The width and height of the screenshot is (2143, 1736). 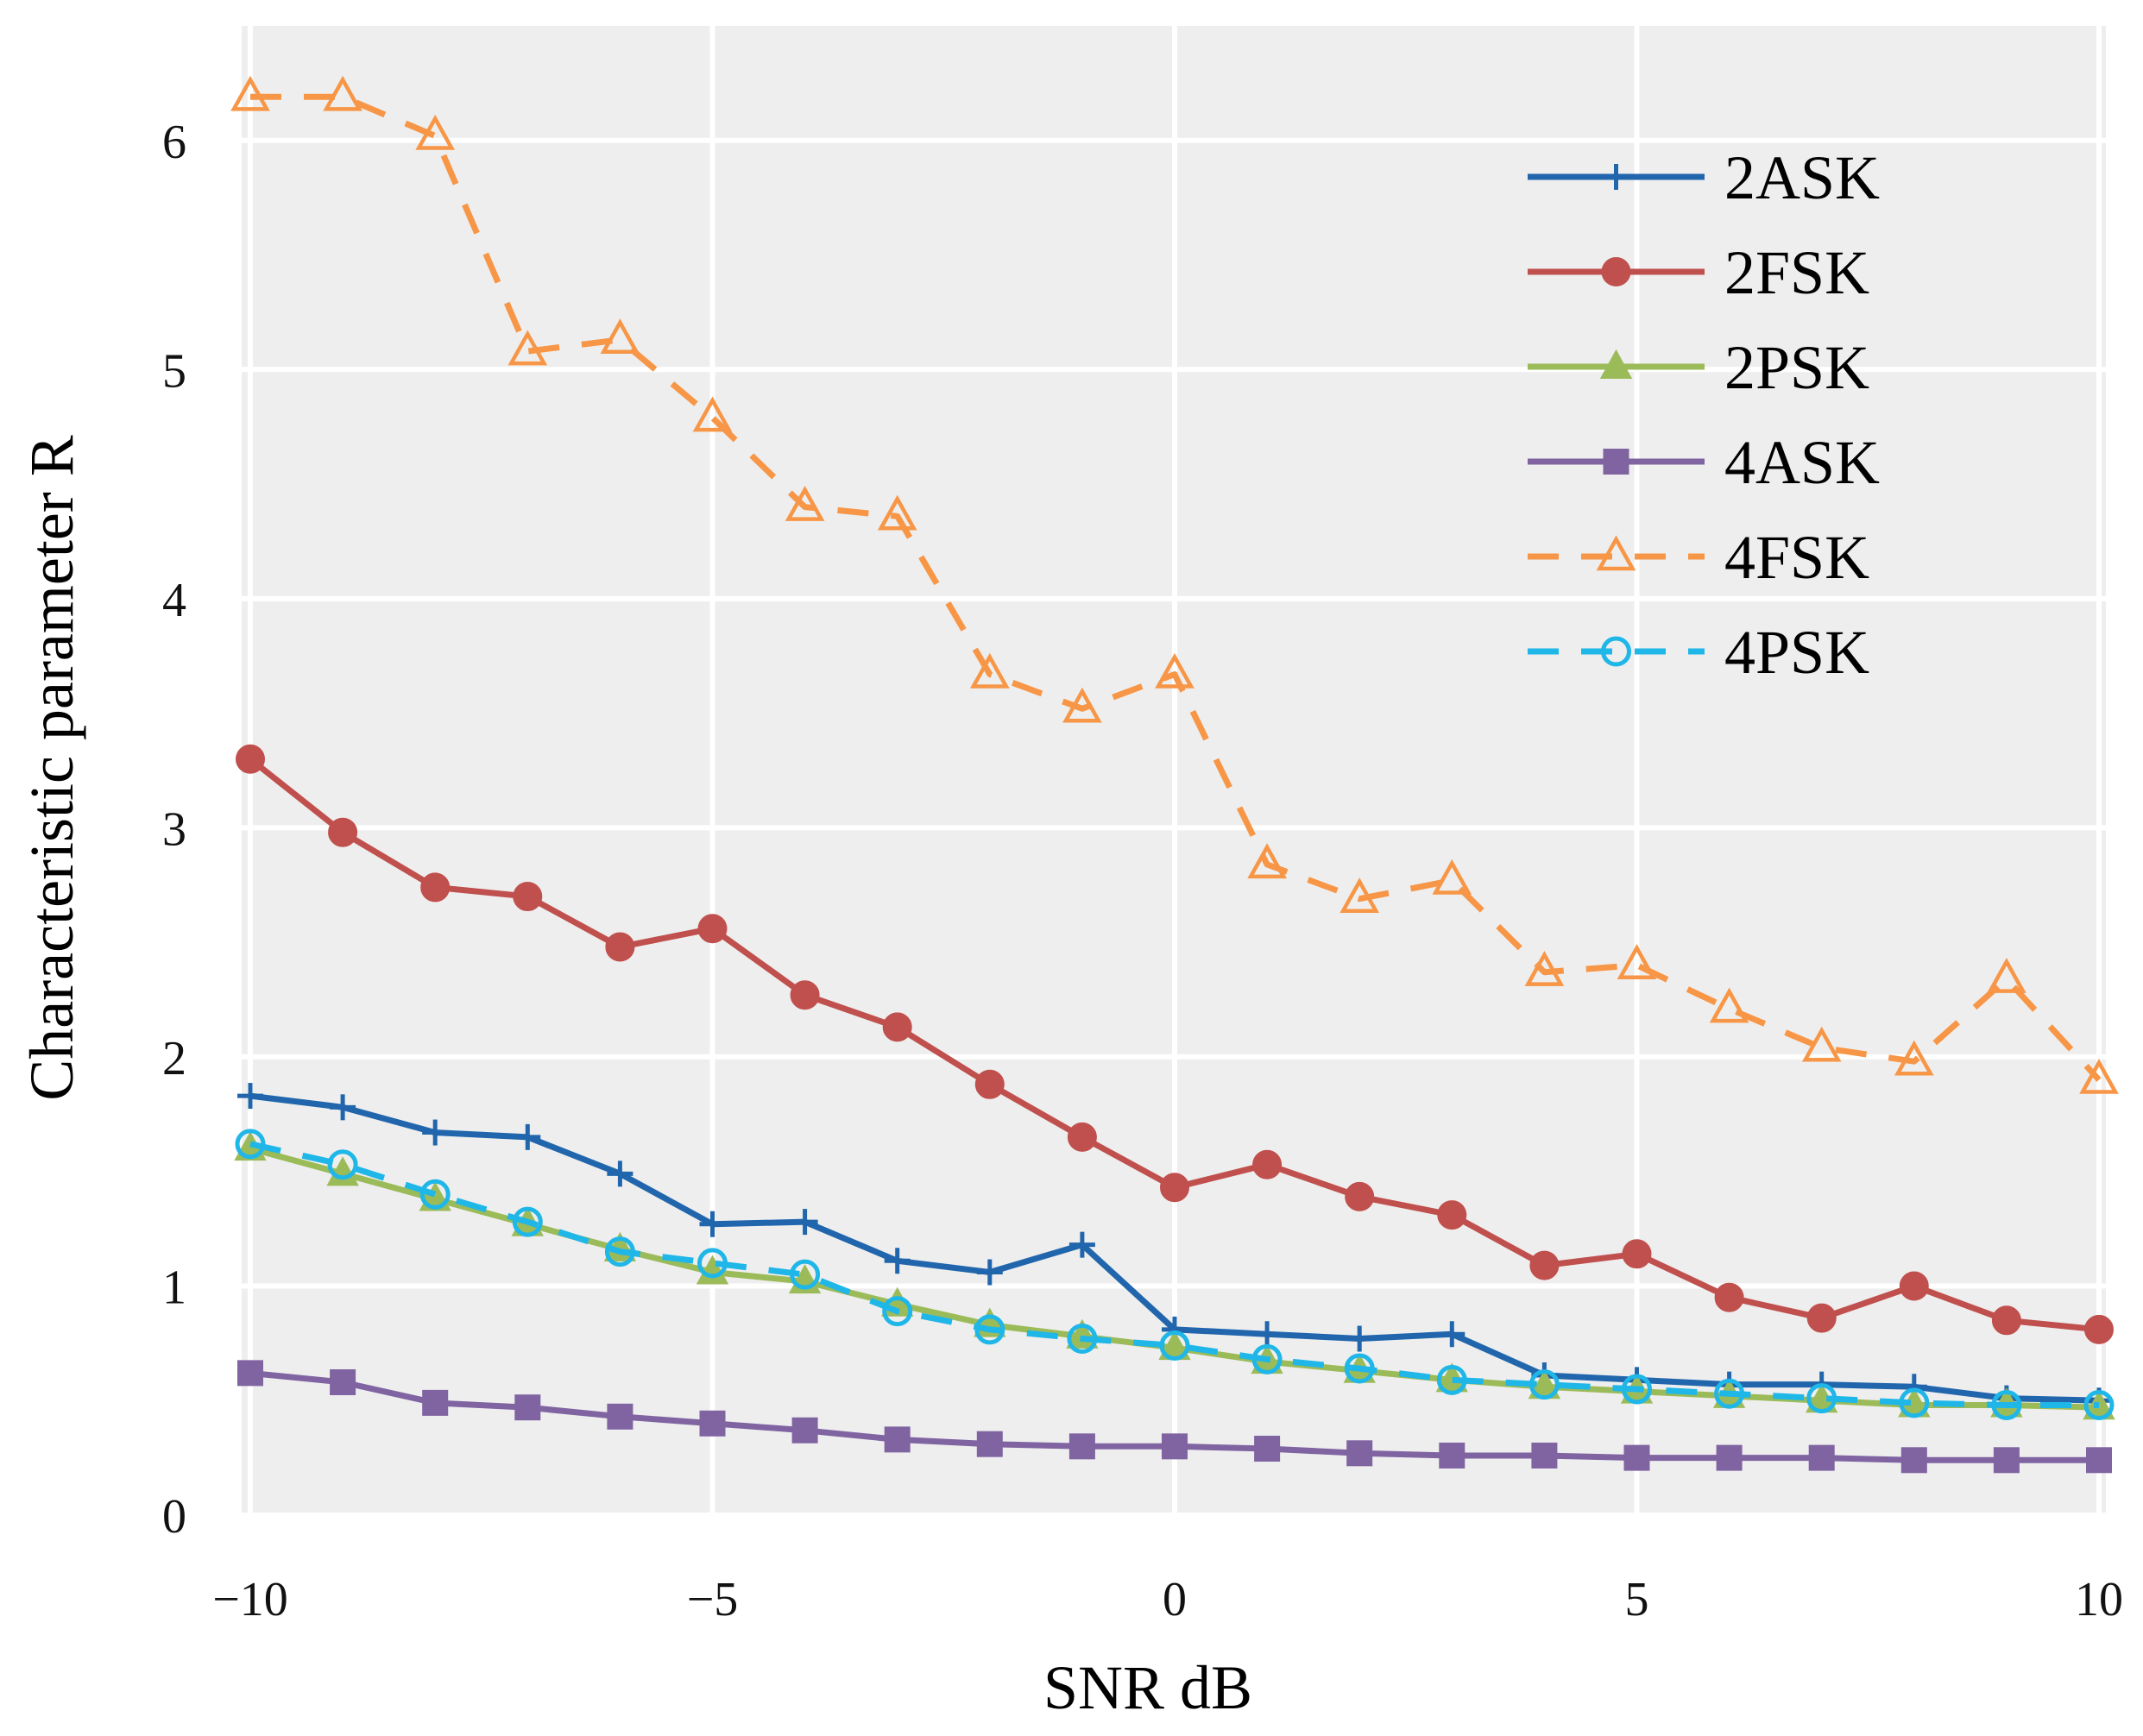 What do you see at coordinates (1796, 652) in the screenshot?
I see `legend-label: 4PSK` at bounding box center [1796, 652].